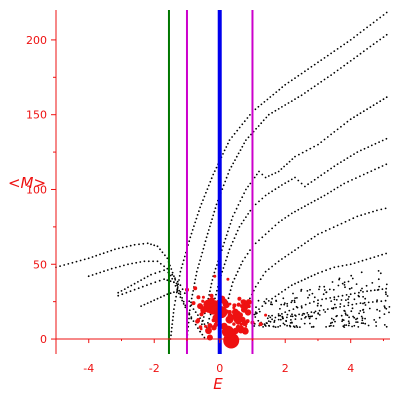  What do you see at coordinates (154, 368) in the screenshot?
I see `x-tick-label: -2` at bounding box center [154, 368].